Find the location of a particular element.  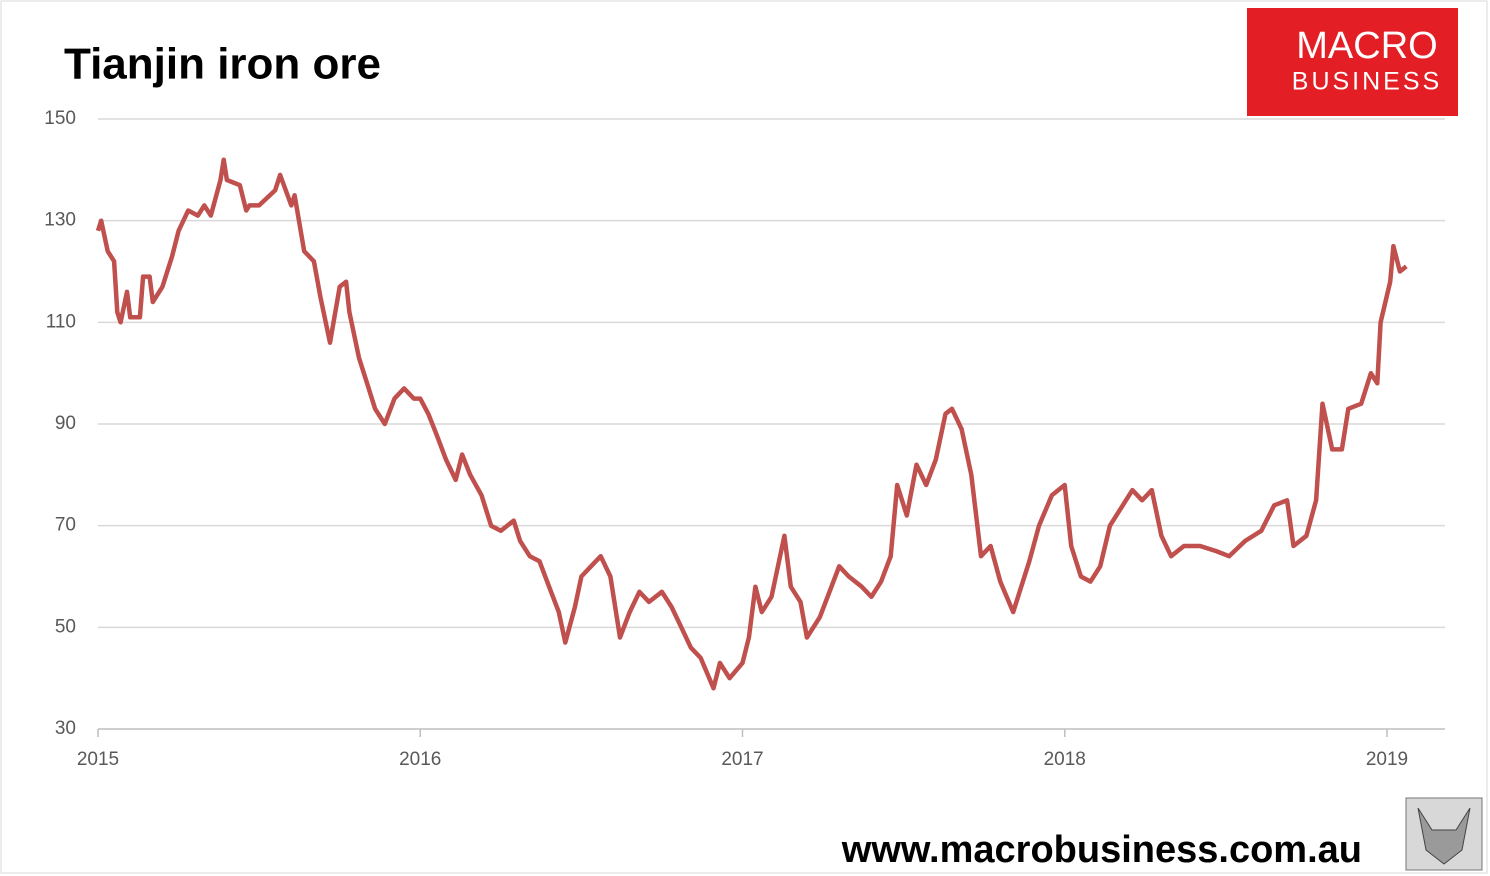

logo-text: MACRO is located at coordinates (1366, 46).